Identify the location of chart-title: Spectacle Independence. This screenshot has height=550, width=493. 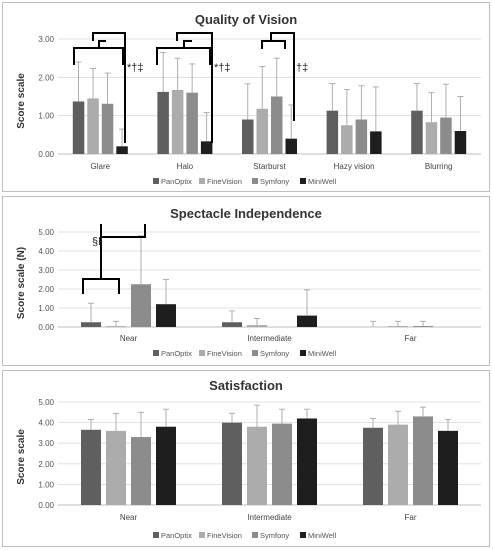
(246, 213).